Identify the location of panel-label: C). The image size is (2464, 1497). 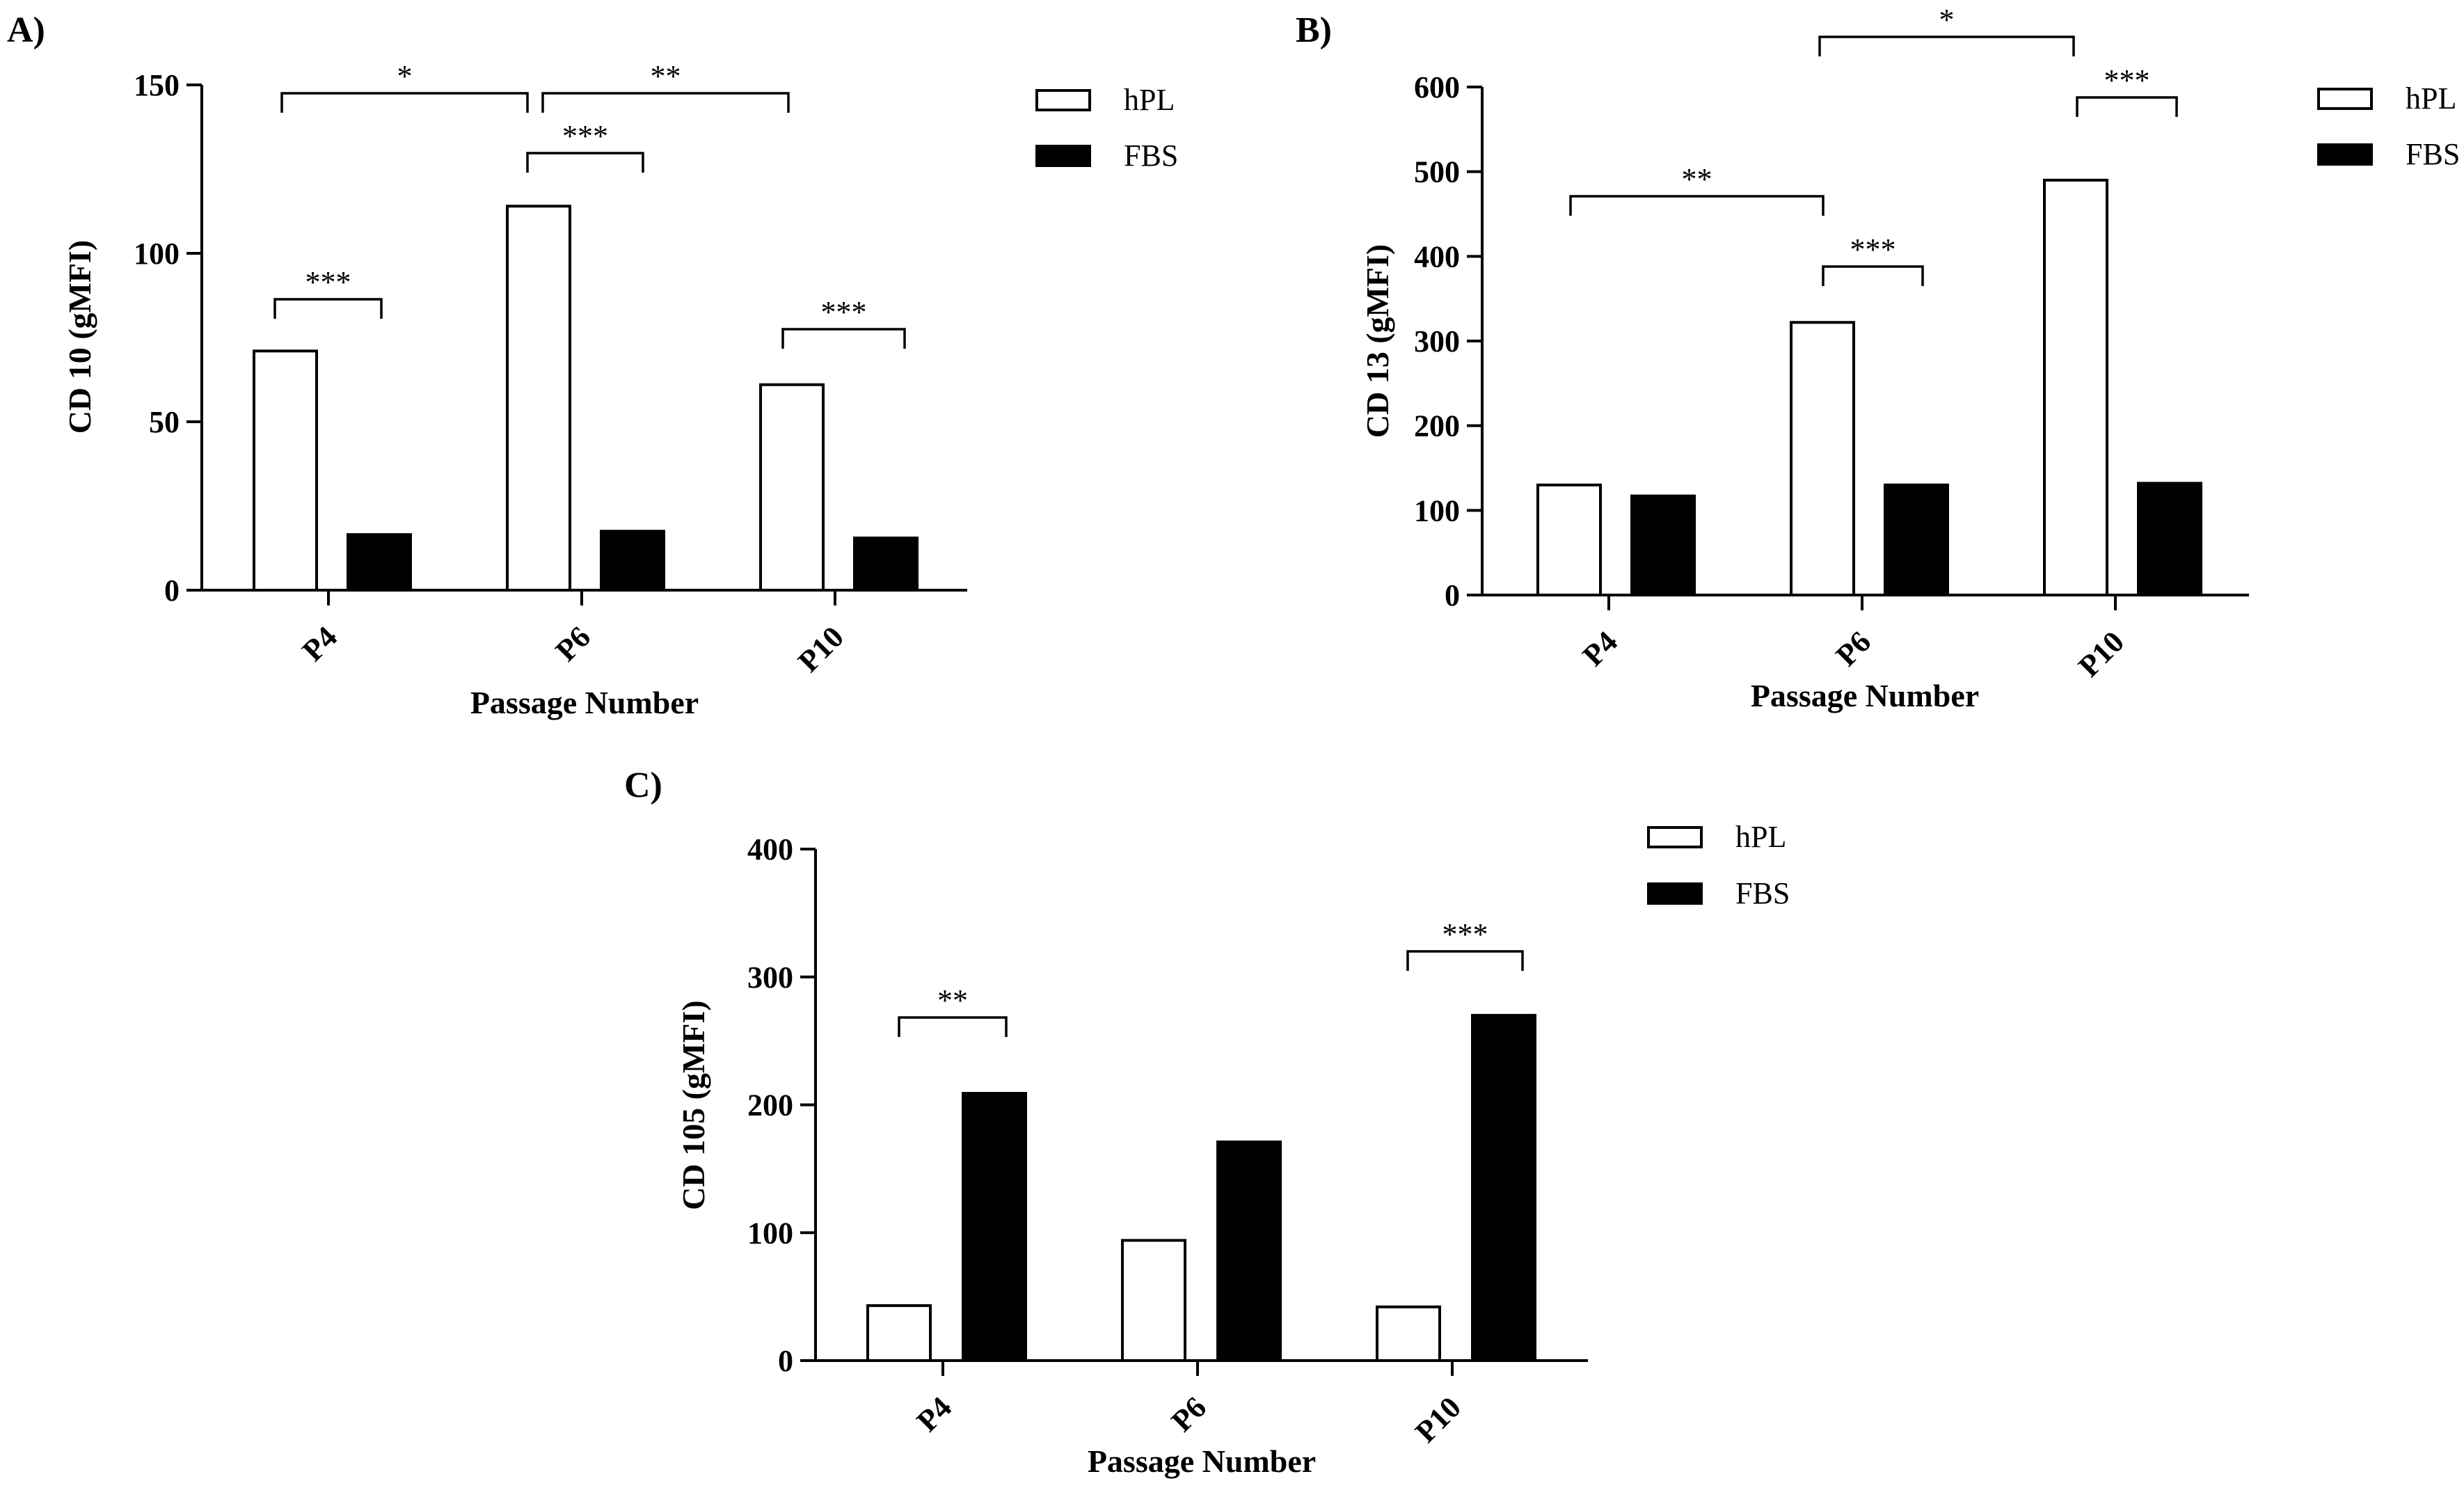
(643, 785).